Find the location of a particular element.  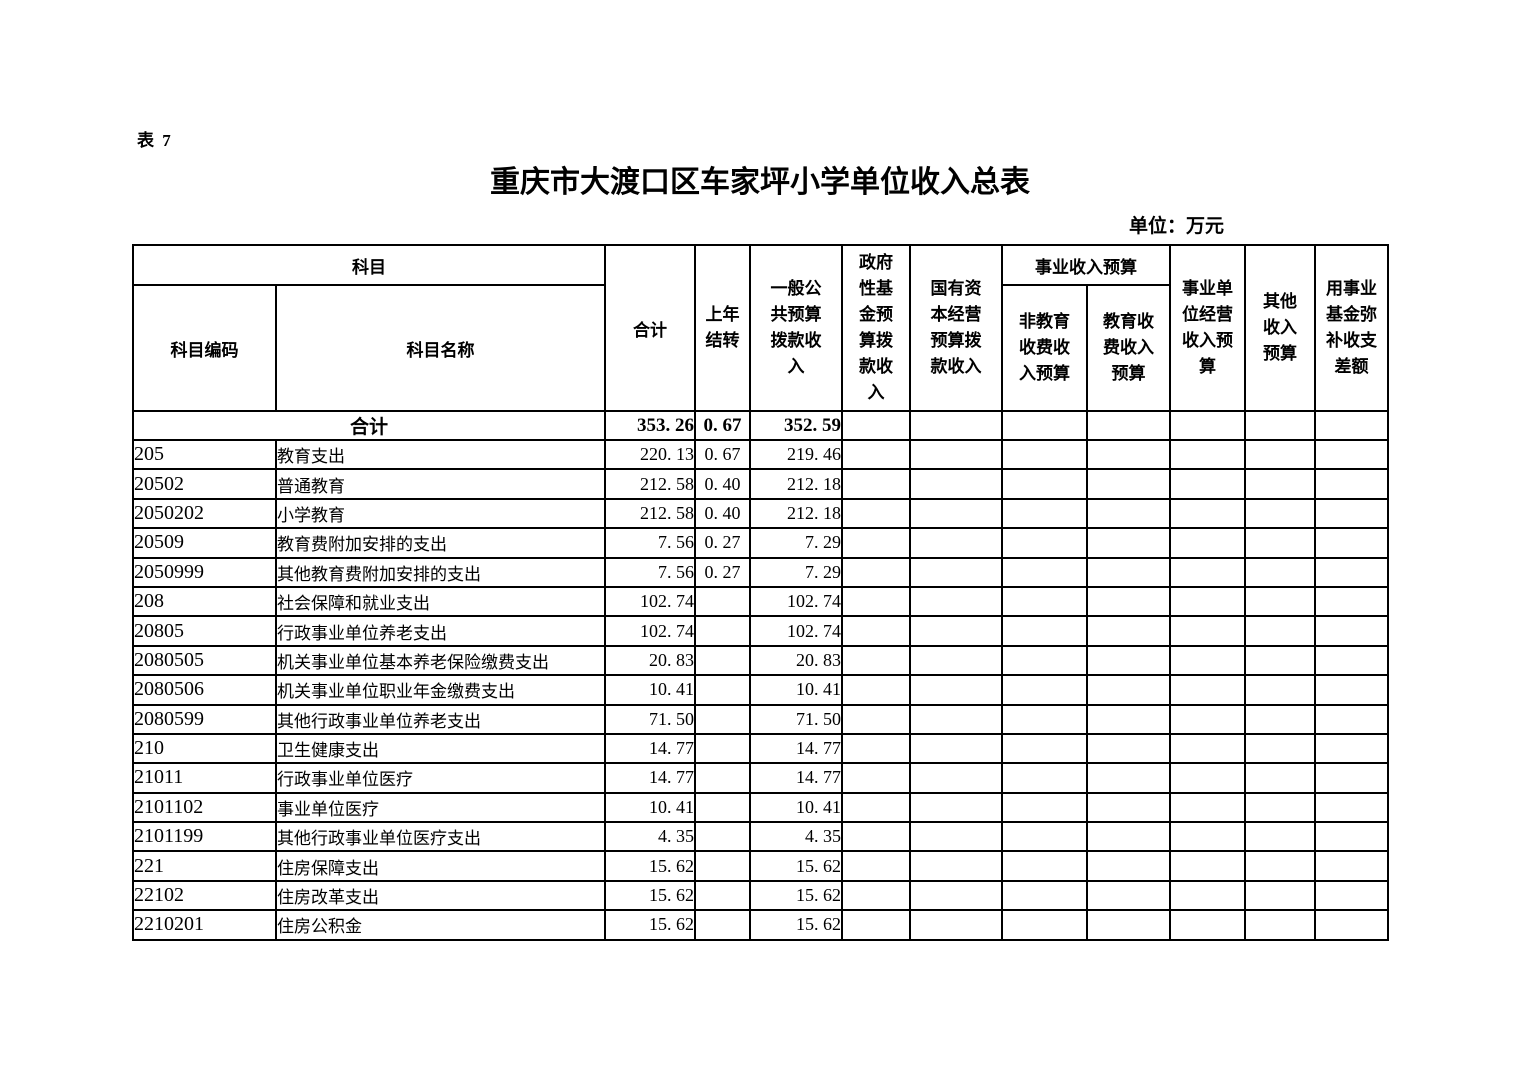

general-budget-cell: 219. 46 is located at coordinates (796, 454).